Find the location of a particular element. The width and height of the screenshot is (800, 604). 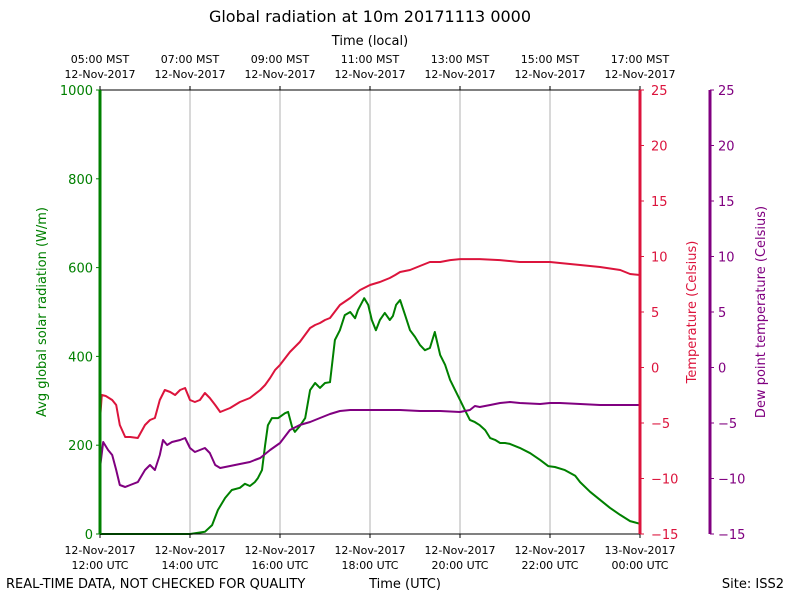

x-tick-label: 13-Nov-2017 is located at coordinates (639, 550).